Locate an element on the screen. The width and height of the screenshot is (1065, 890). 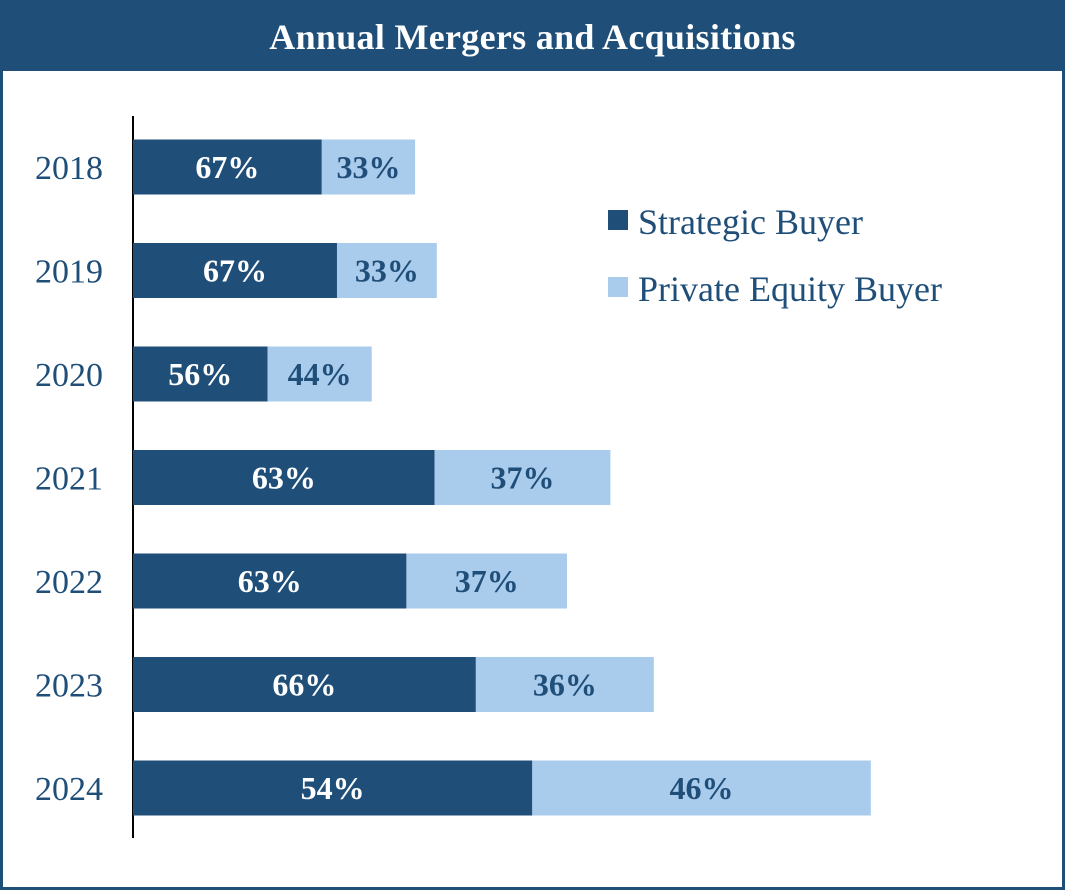
y-tick-label: 2019 is located at coordinates (69, 272).